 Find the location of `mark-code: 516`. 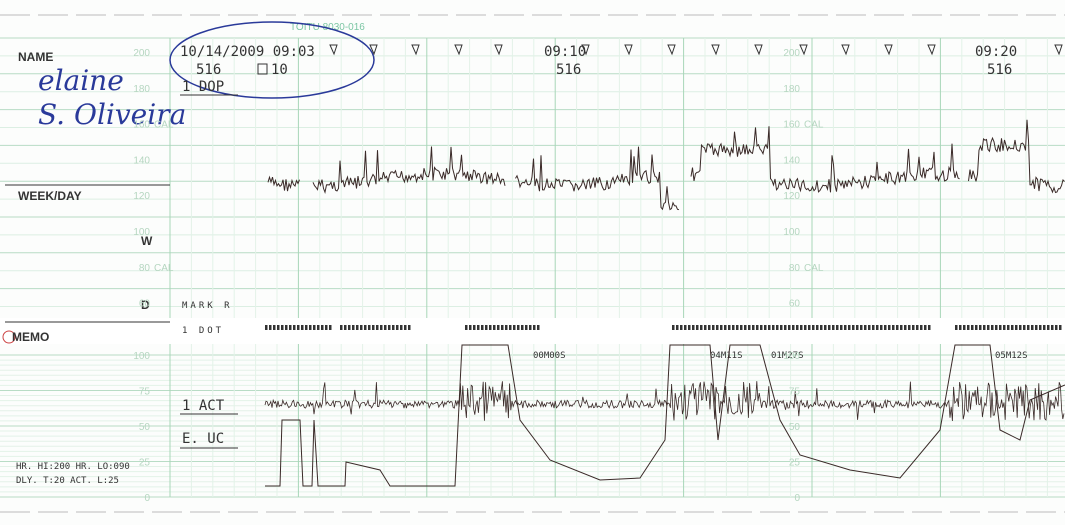

mark-code: 516 is located at coordinates (568, 70).